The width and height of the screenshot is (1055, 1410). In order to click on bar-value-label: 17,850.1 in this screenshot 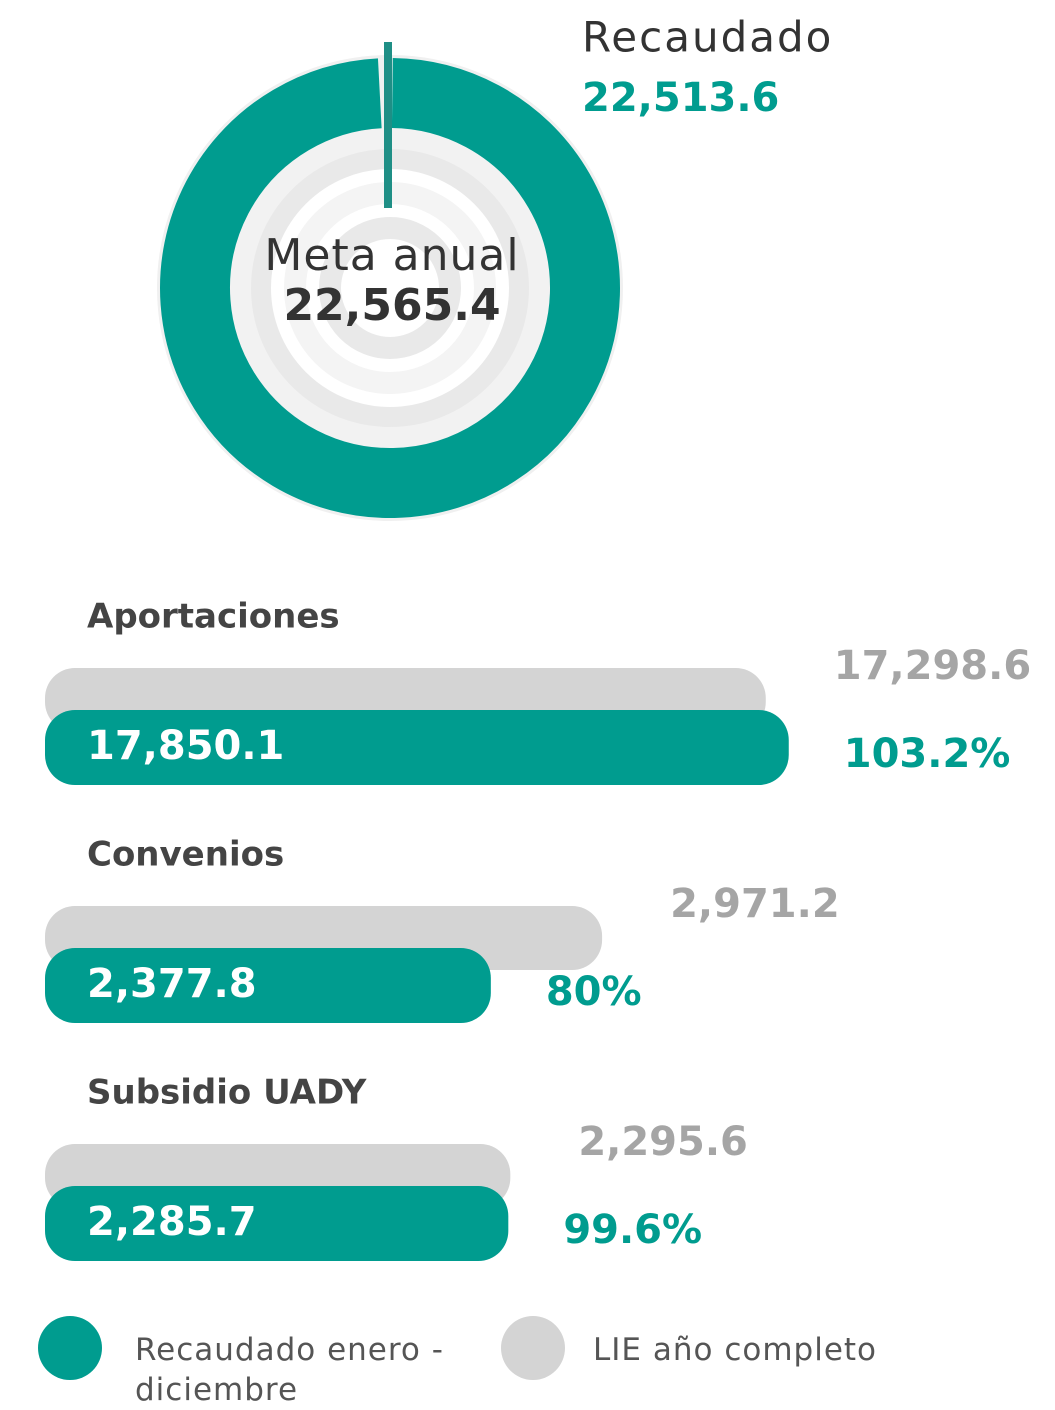, I will do `click(185, 746)`.